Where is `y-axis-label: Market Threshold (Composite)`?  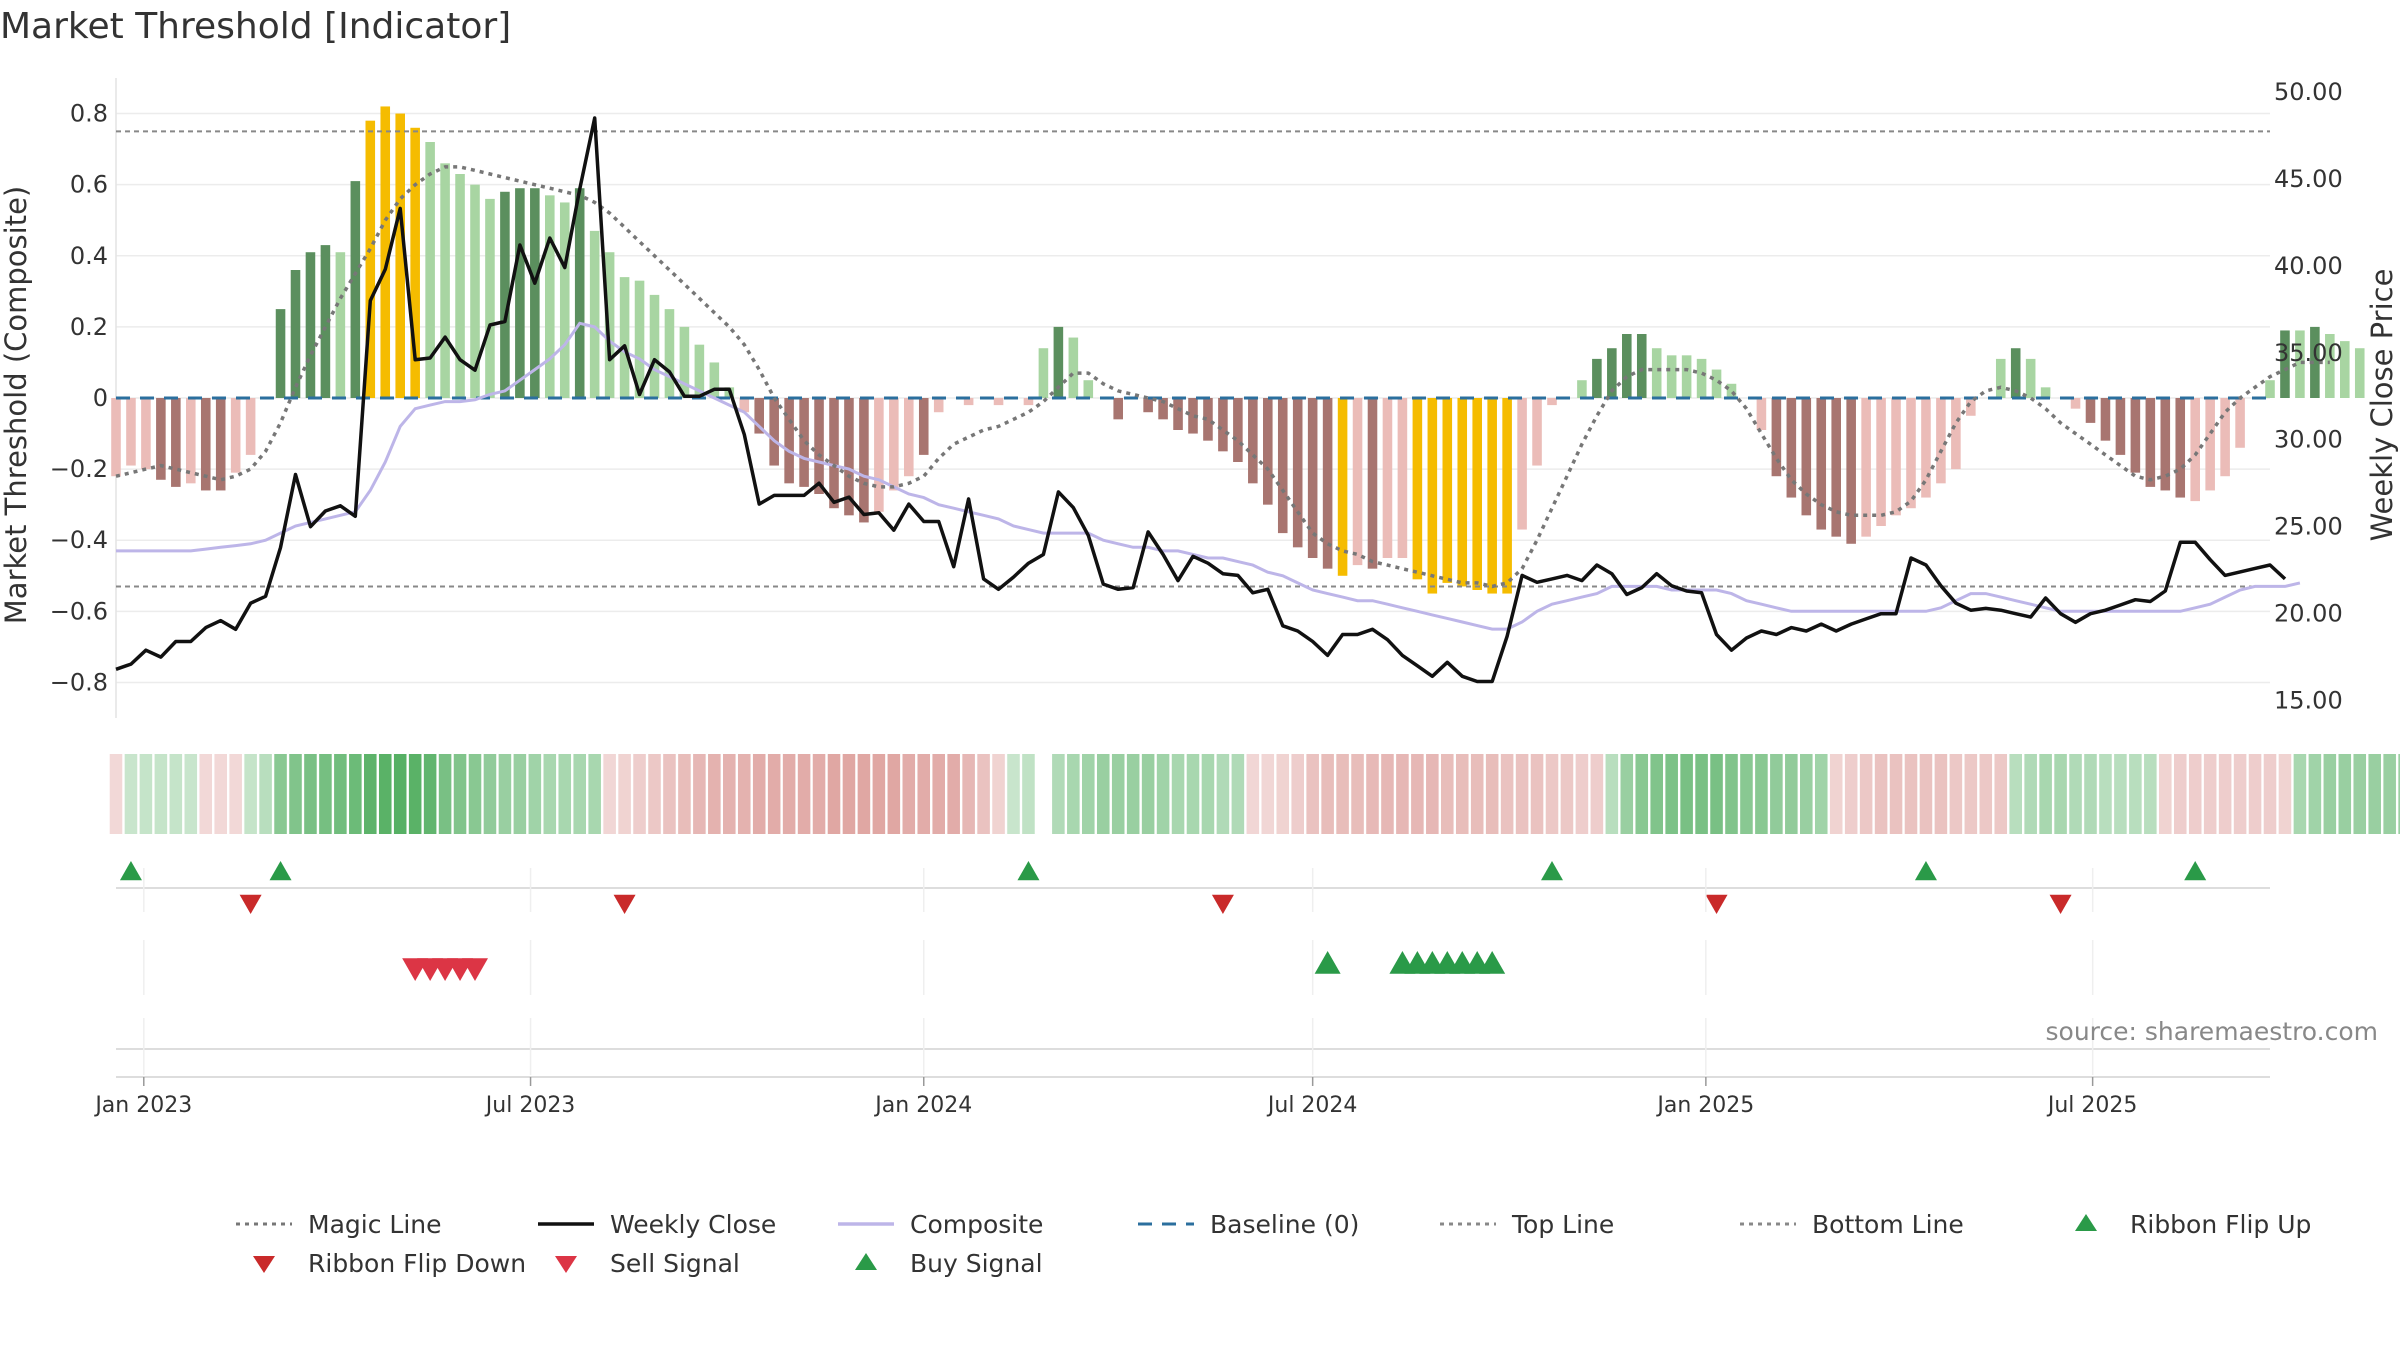
y-axis-label: Market Threshold (Composite) is located at coordinates (16, 405).